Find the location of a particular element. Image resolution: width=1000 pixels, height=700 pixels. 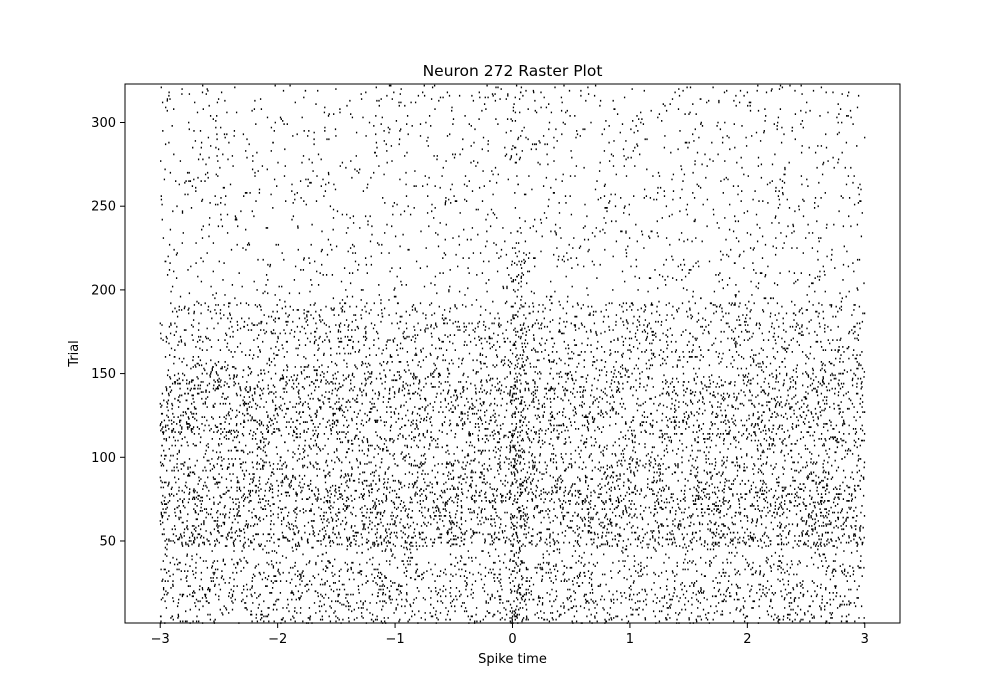

y-axis-label: Trial is located at coordinates (74, 354).